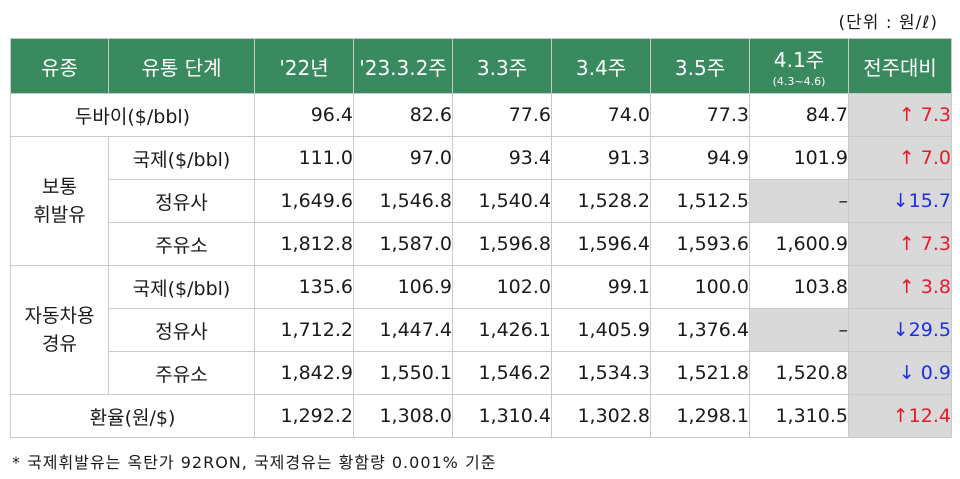 The image size is (960, 479). I want to click on cell-value: 111.0, so click(304, 158).